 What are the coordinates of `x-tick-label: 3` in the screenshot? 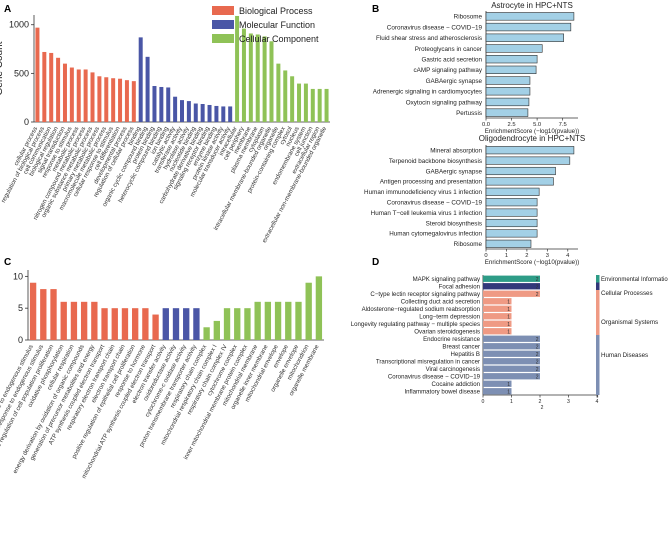 It's located at (568, 402).